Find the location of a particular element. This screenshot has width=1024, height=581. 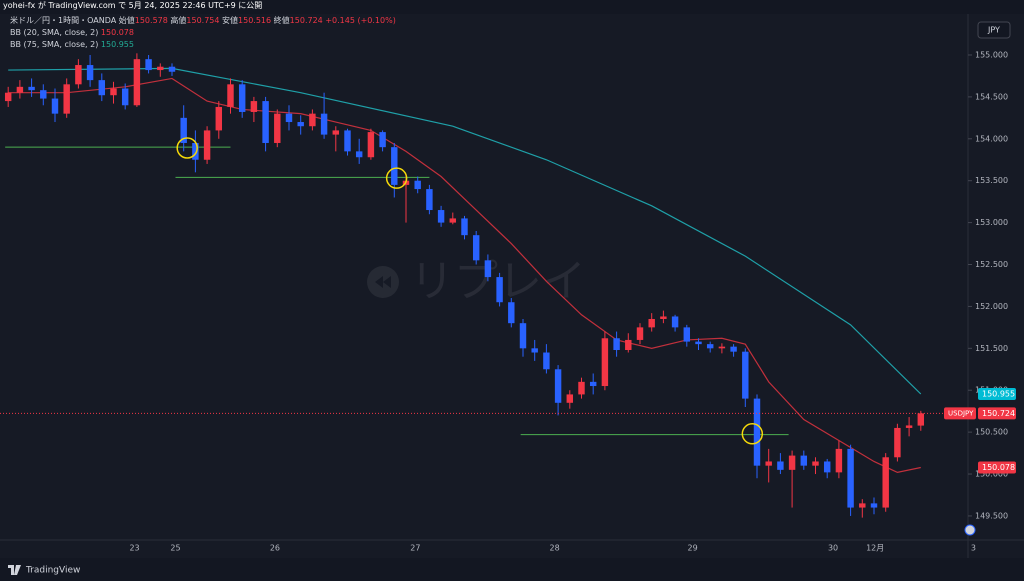

y-tick-label: 154.000 is located at coordinates (991, 138).